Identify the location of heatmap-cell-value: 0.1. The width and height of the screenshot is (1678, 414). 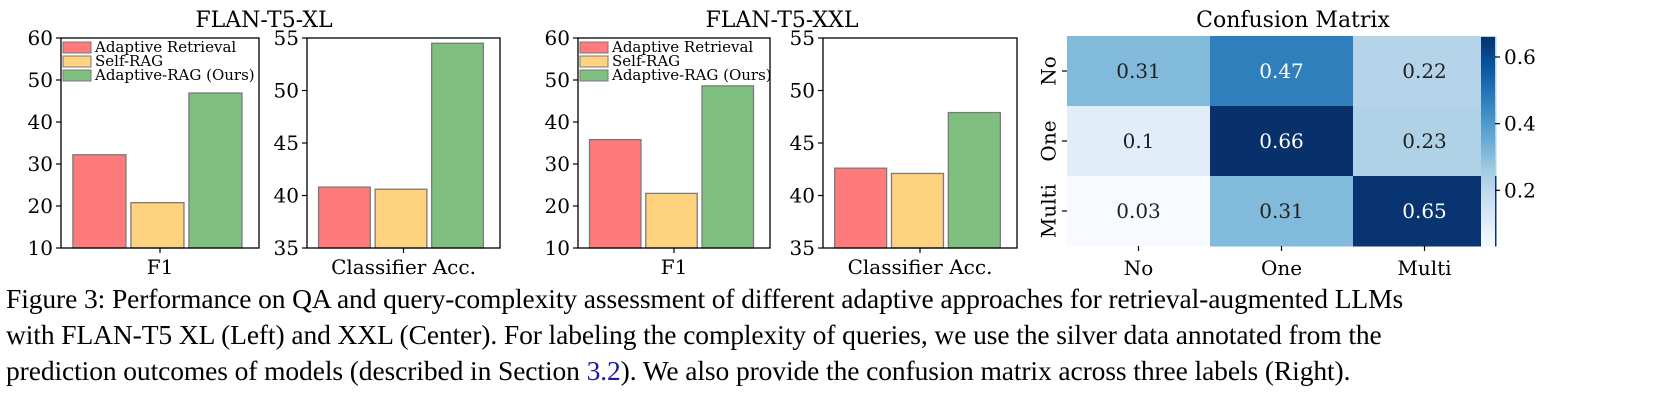
(1139, 141).